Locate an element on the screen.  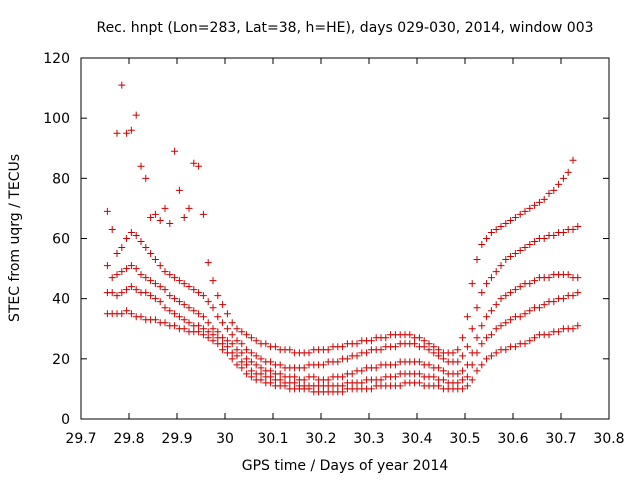
x-tick-label: 30.8 is located at coordinates (608, 439).